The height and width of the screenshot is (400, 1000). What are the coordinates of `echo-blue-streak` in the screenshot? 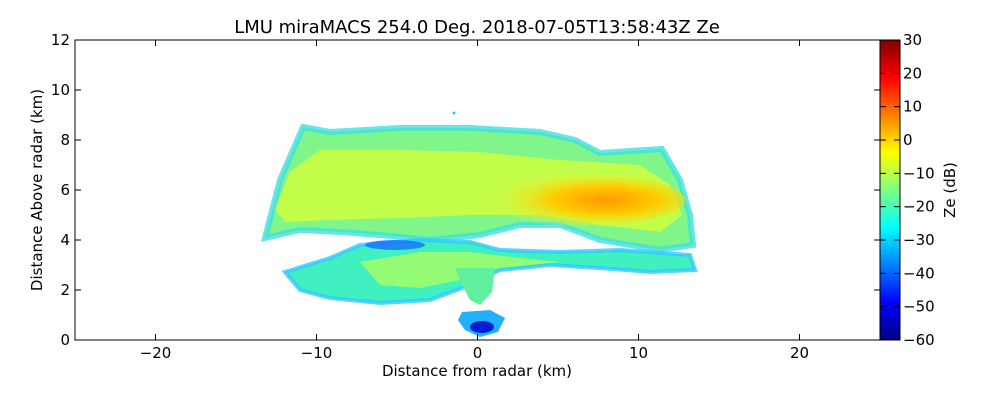 It's located at (395, 245).